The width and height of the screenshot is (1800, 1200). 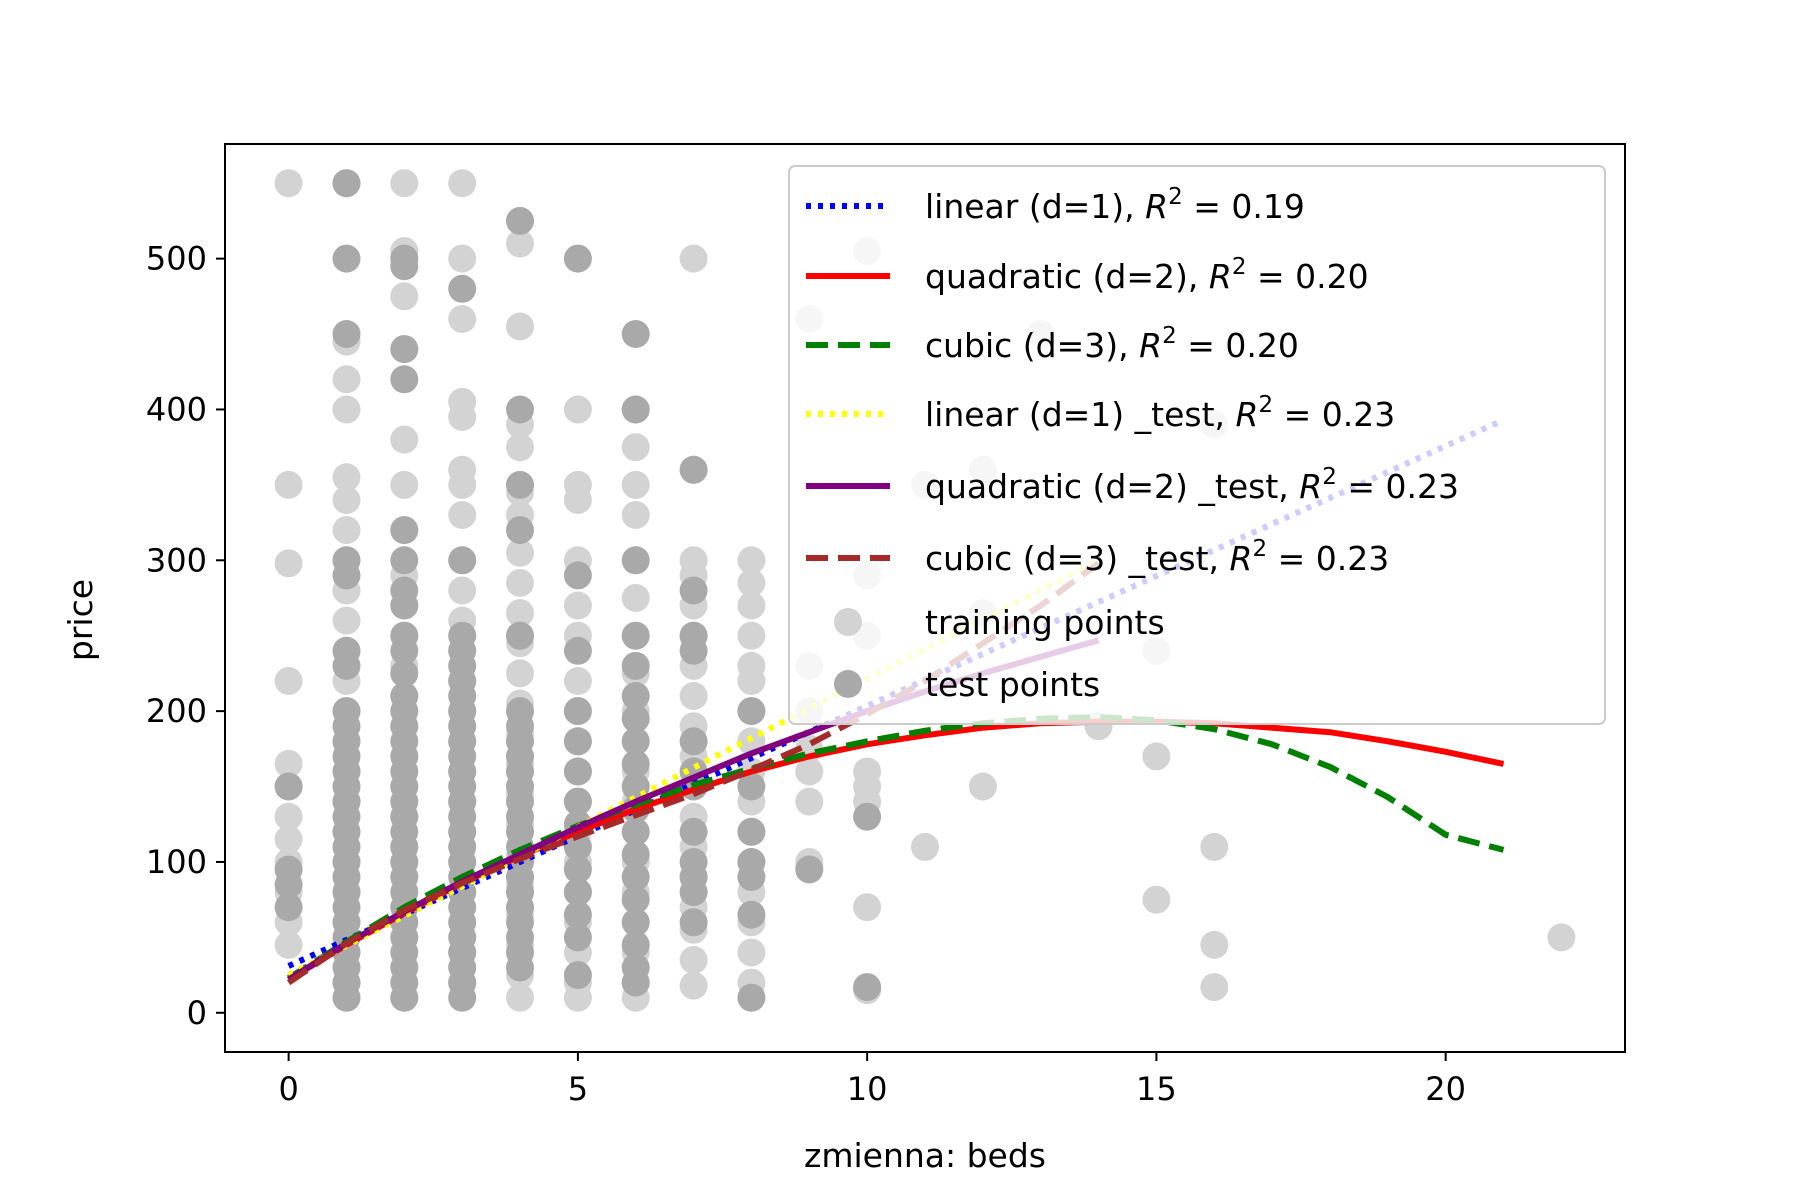 What do you see at coordinates (1156, 1089) in the screenshot?
I see `x-tick-label: 15` at bounding box center [1156, 1089].